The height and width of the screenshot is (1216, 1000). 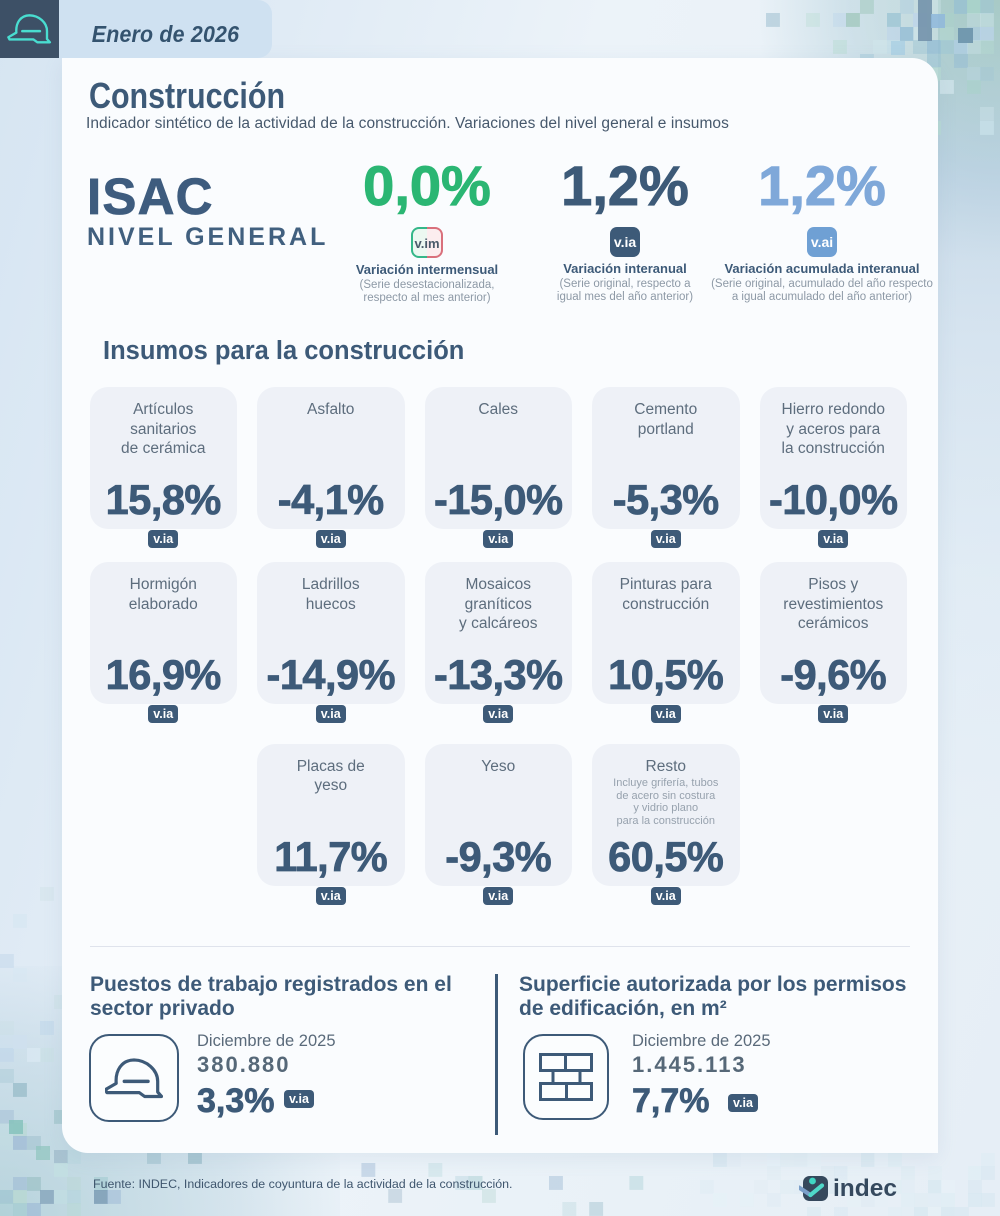 I want to click on svg-text: v.im, so click(x=426, y=243).